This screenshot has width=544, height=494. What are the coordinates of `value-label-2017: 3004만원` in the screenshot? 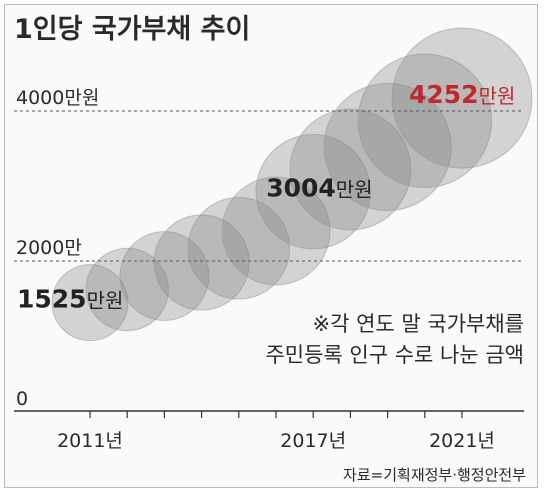 It's located at (319, 188).